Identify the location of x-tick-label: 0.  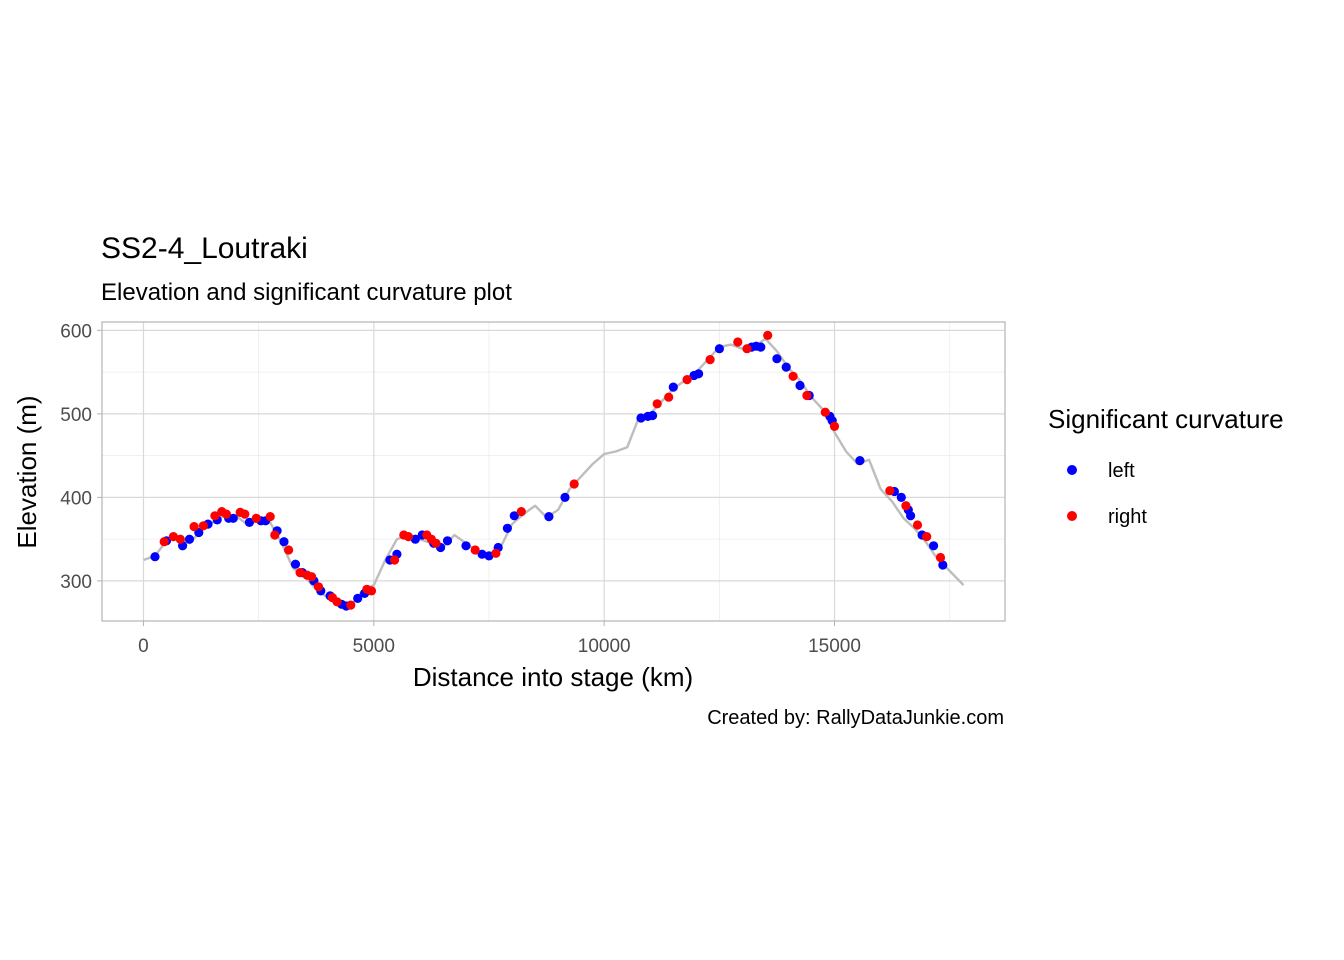
(143, 646).